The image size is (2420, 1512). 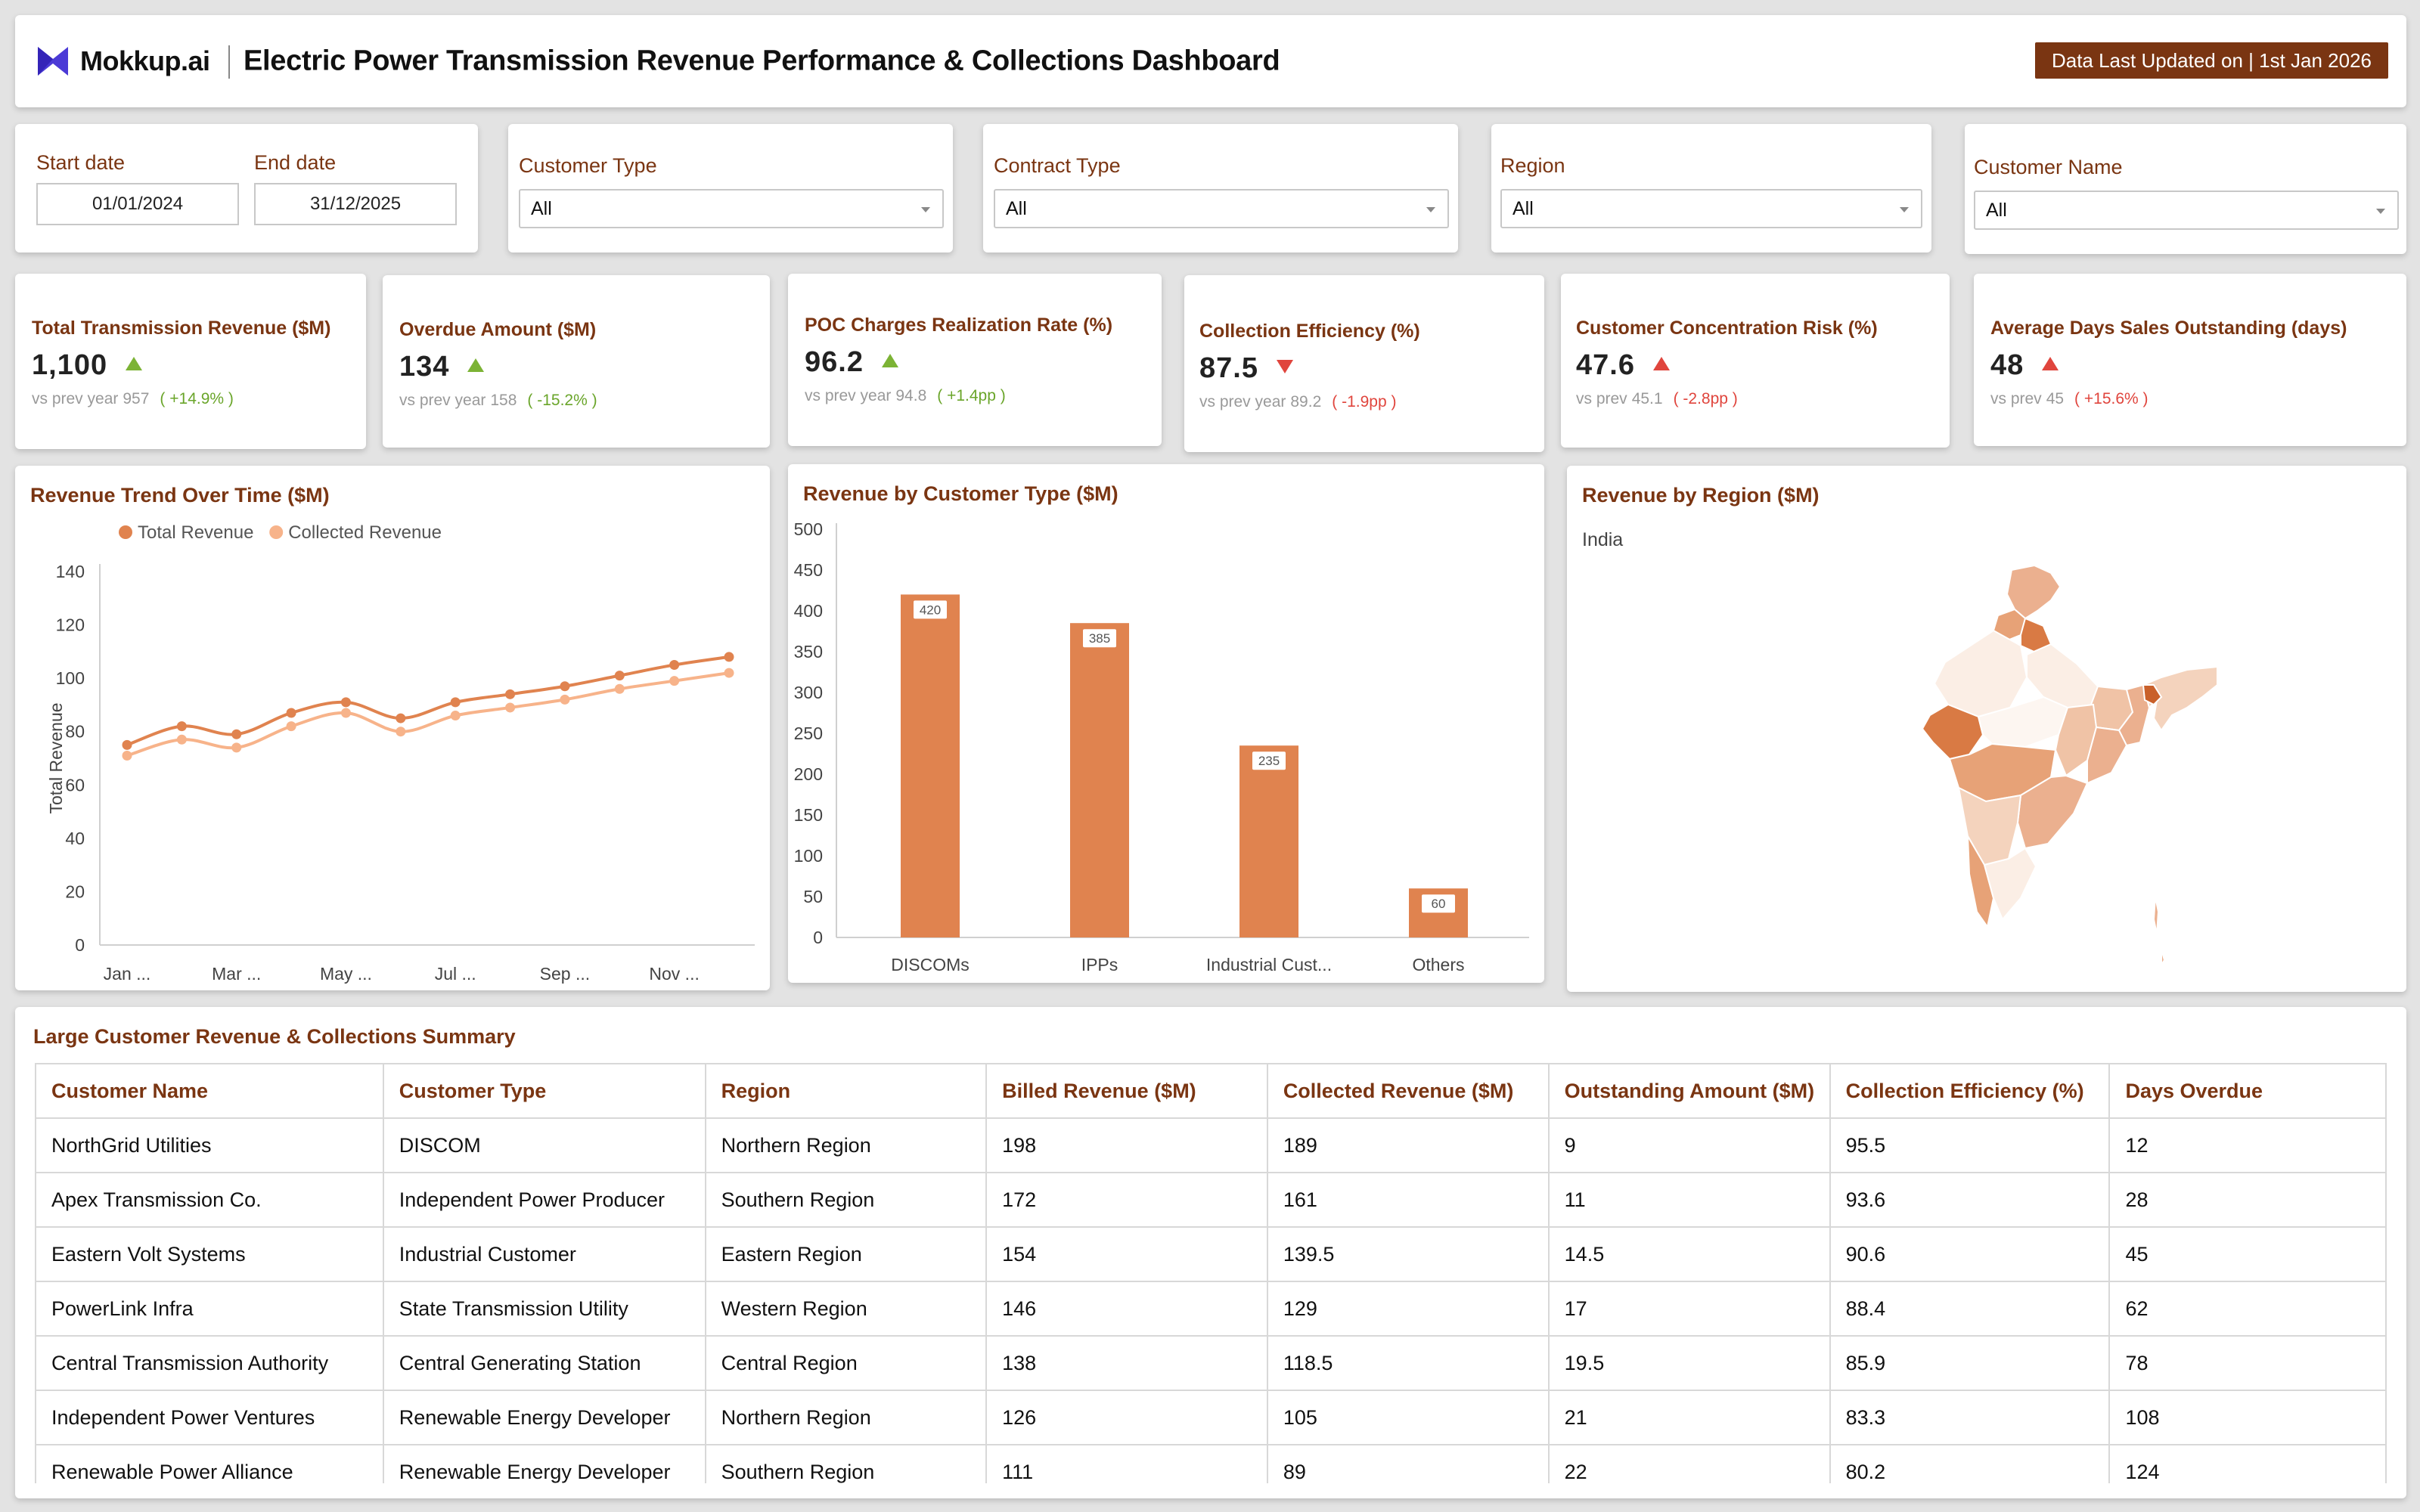 I want to click on customer-type-chart-title: Revenue by Customer Type ($M), so click(x=960, y=494).